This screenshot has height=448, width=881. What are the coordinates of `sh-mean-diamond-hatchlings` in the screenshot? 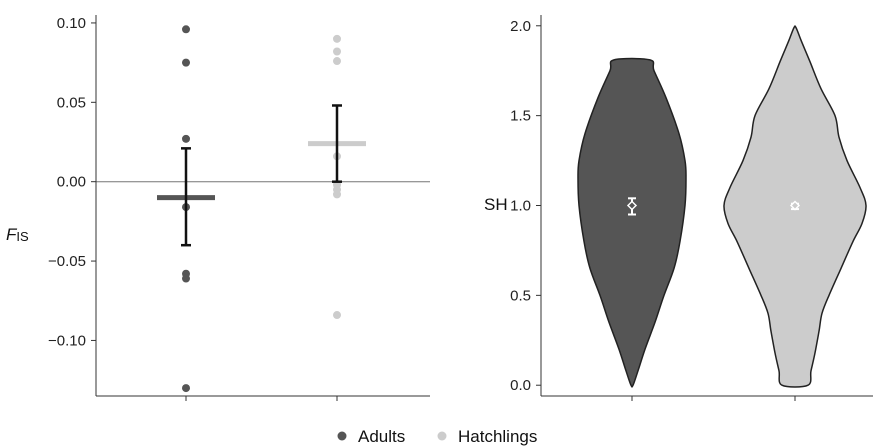 It's located at (795, 205).